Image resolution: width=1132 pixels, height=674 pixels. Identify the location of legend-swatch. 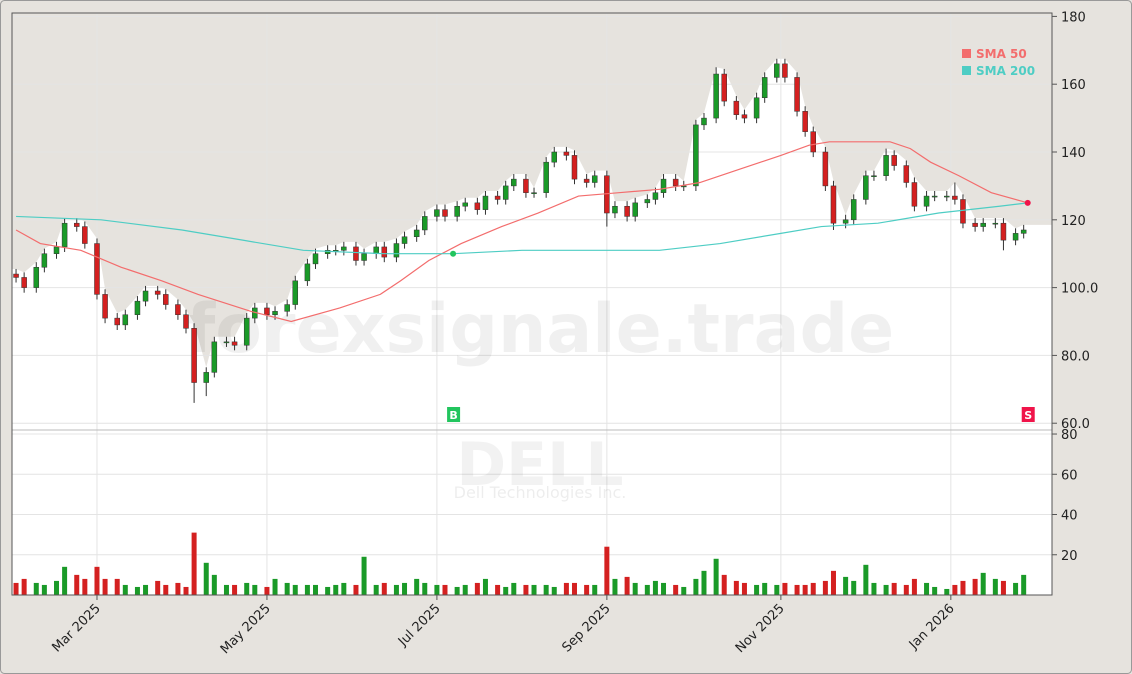
(966, 53).